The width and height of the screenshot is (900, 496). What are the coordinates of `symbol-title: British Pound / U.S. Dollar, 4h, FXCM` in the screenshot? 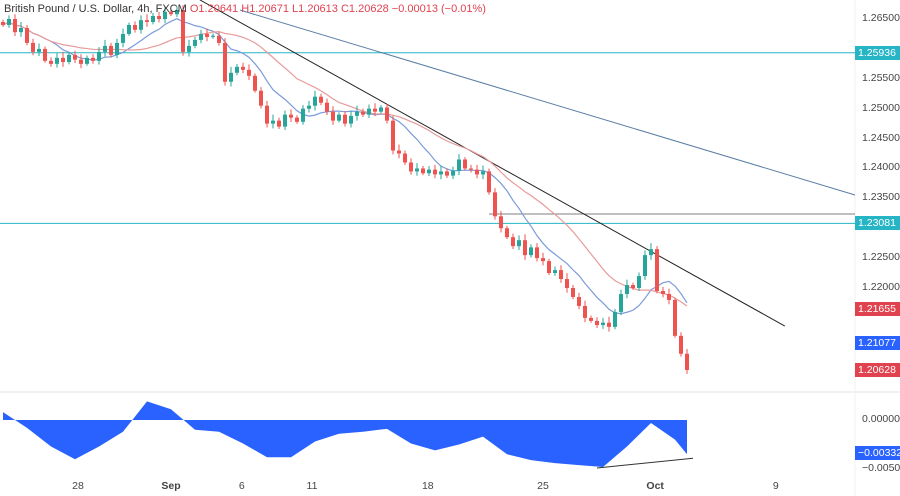 It's located at (95, 9).